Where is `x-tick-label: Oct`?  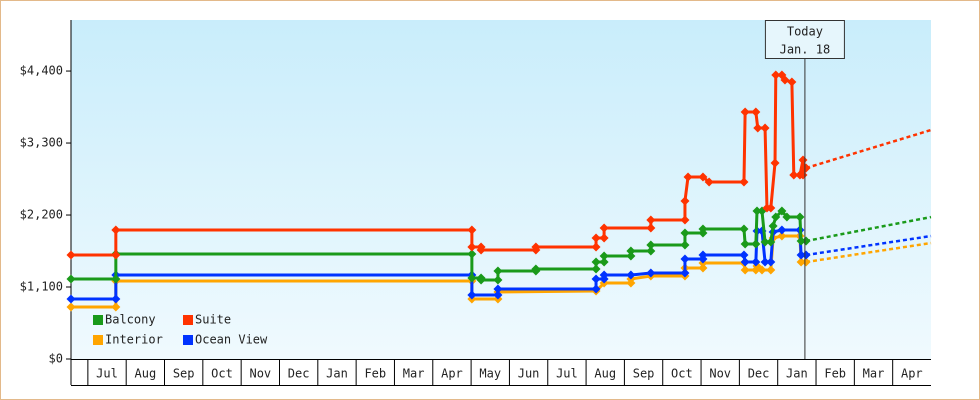
x-tick-label: Oct is located at coordinates (682, 374).